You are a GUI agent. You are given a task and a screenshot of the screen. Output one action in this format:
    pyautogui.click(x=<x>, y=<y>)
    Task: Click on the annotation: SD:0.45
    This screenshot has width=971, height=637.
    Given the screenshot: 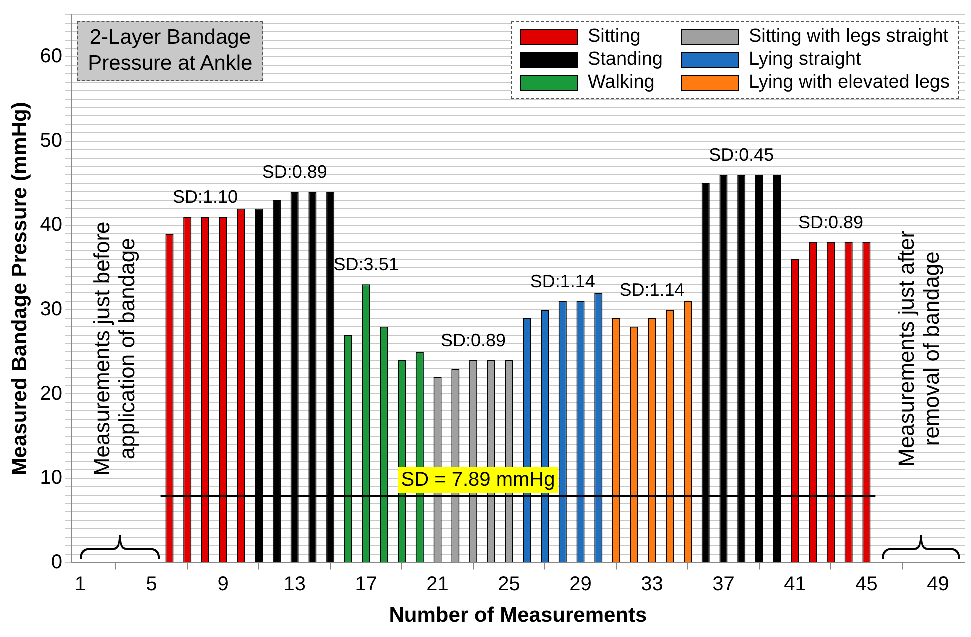 What is the action you would take?
    pyautogui.click(x=741, y=155)
    